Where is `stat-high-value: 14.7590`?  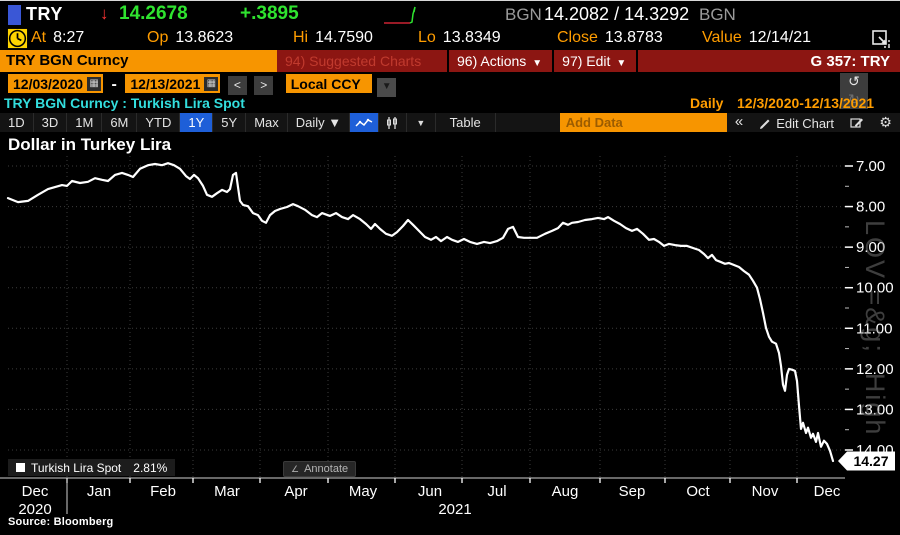
stat-high-value: 14.7590 is located at coordinates (344, 37).